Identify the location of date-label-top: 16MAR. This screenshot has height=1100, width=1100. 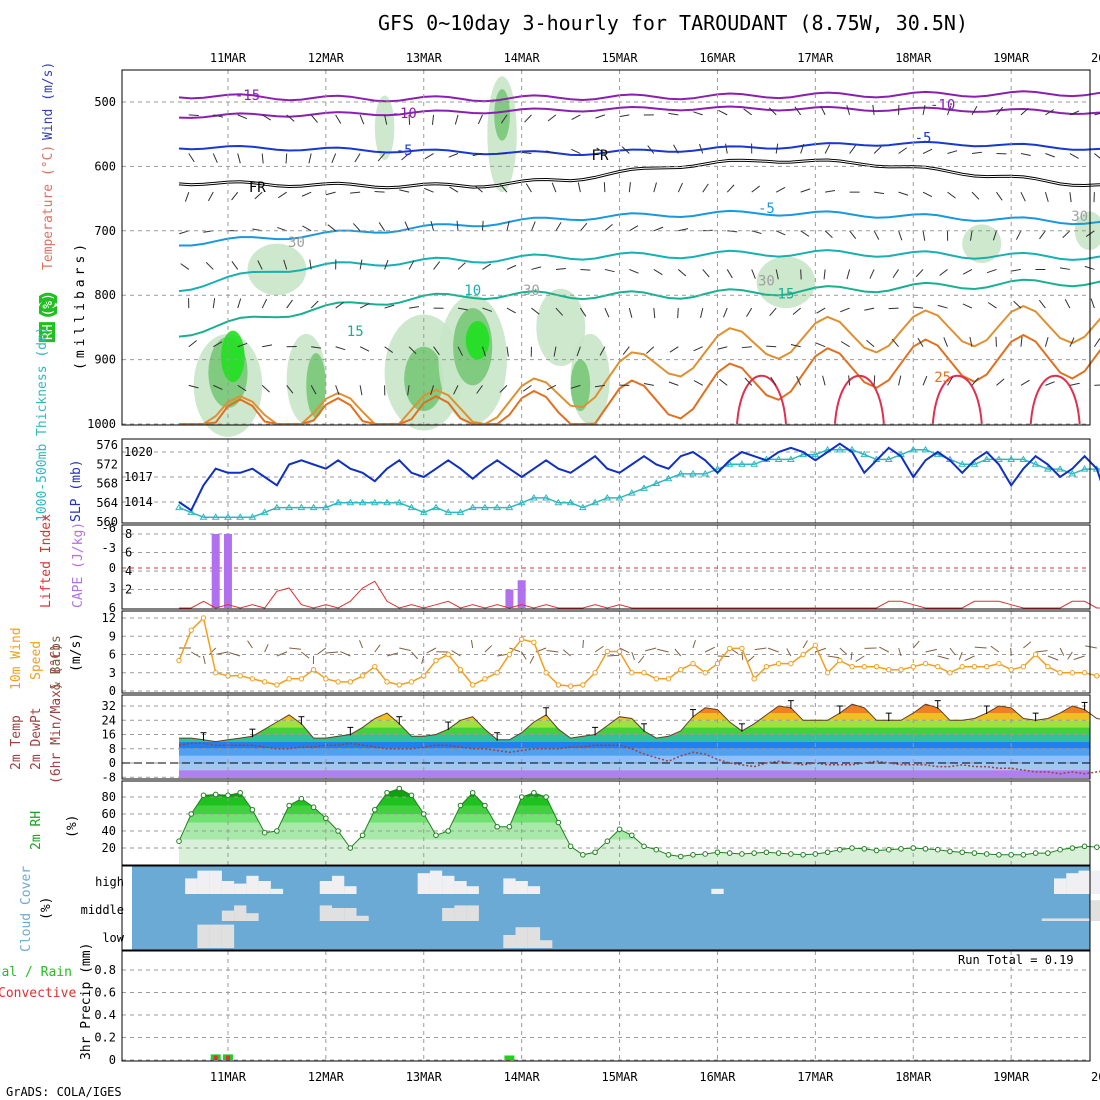
(717, 58).